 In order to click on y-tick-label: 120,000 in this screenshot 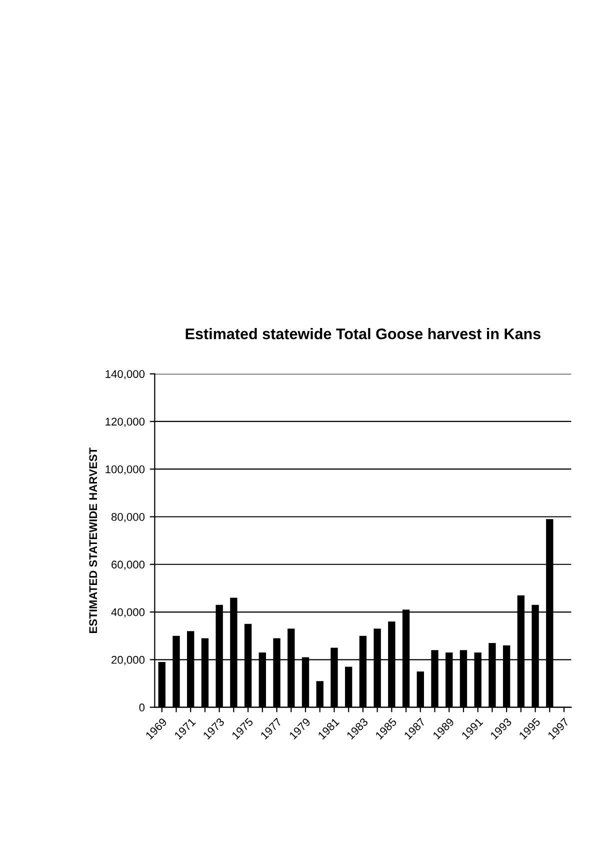, I will do `click(125, 422)`.